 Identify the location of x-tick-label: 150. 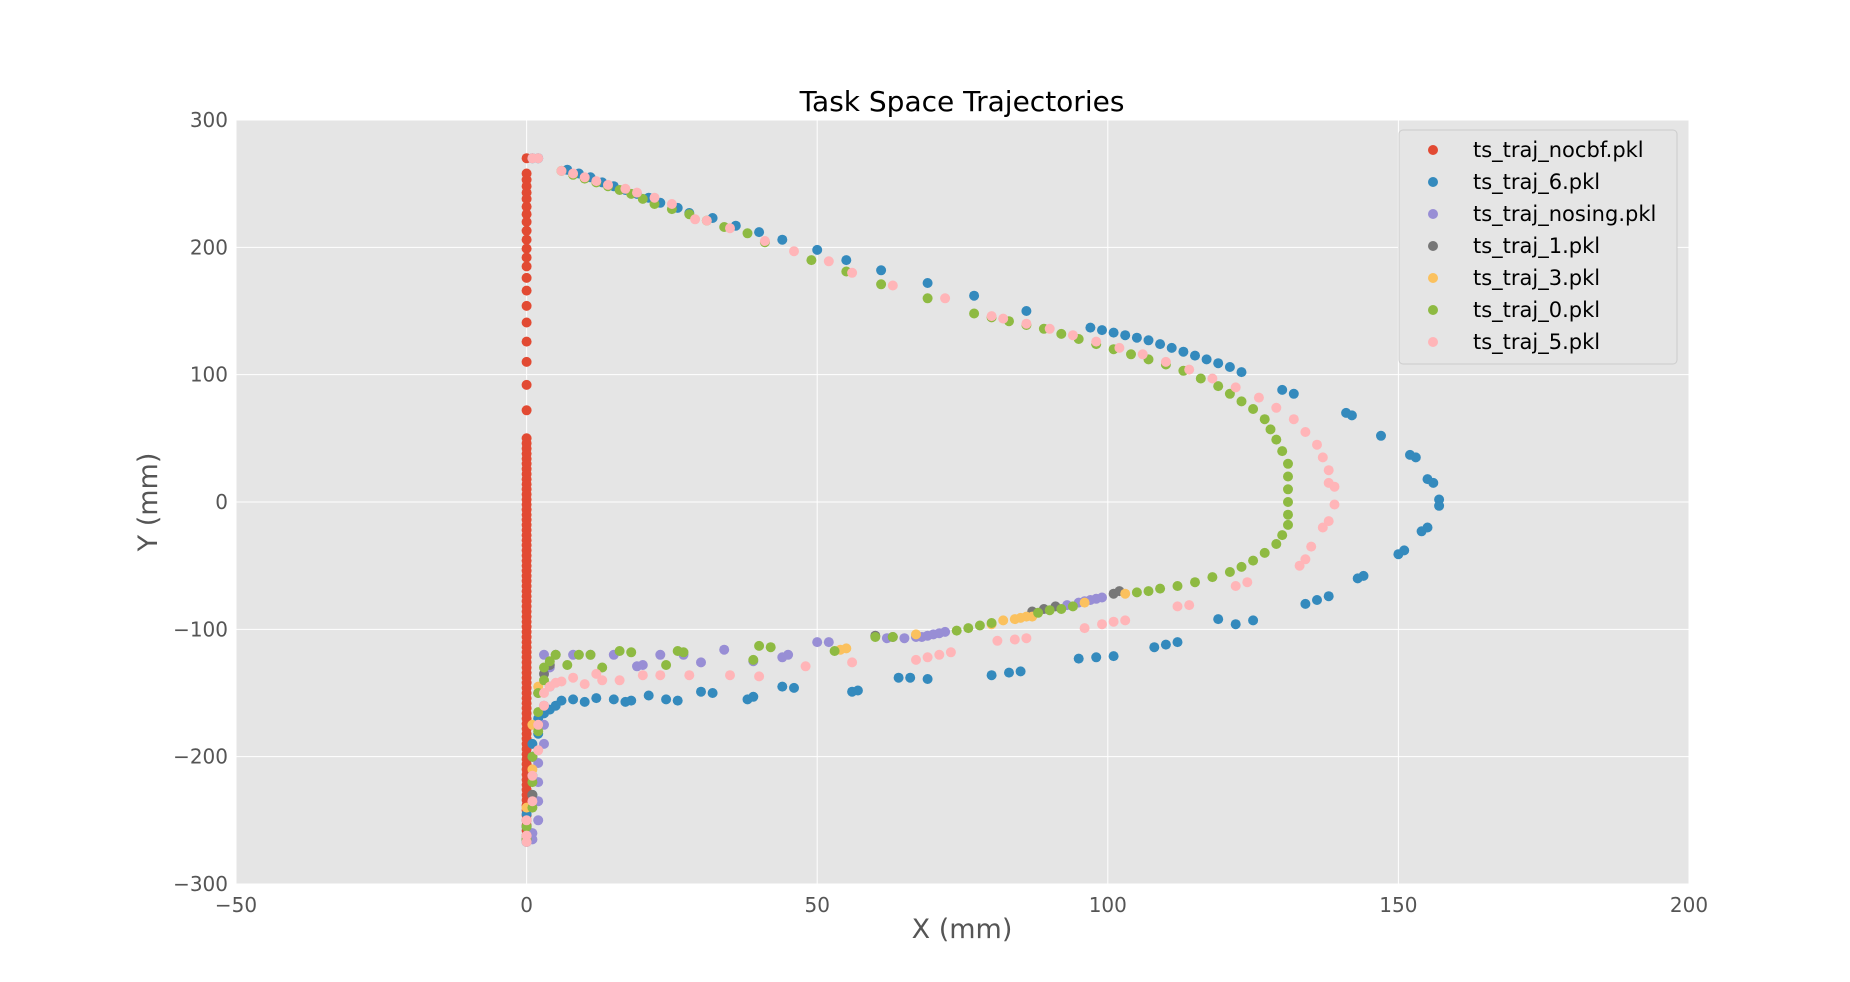
(1398, 905).